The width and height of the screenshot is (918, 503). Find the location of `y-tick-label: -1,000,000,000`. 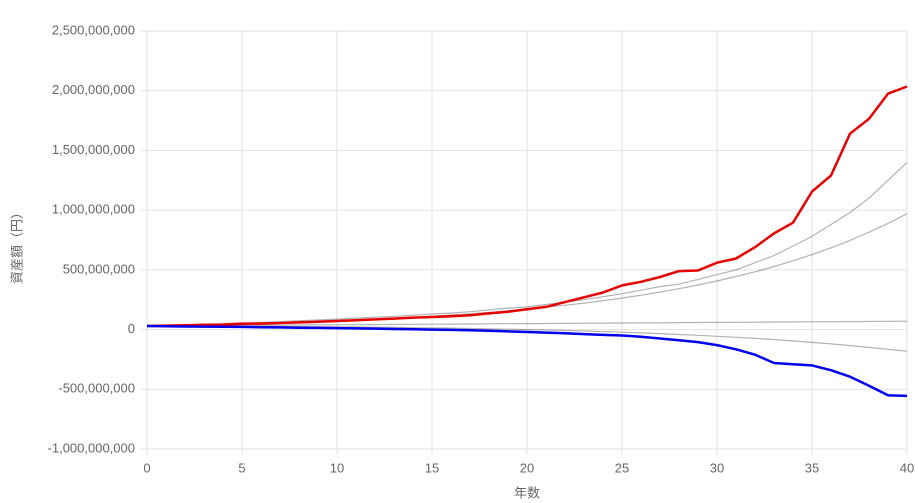

y-tick-label: -1,000,000,000 is located at coordinates (91, 447).